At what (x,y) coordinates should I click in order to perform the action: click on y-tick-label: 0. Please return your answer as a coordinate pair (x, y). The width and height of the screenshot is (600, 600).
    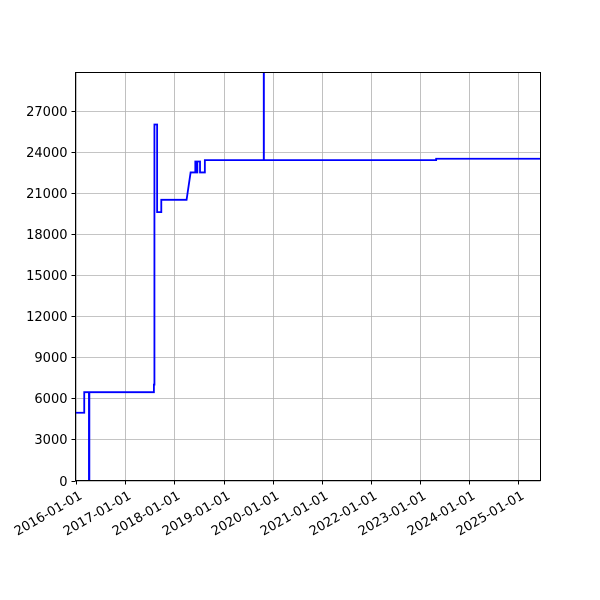
    Looking at the image, I should click on (63, 482).